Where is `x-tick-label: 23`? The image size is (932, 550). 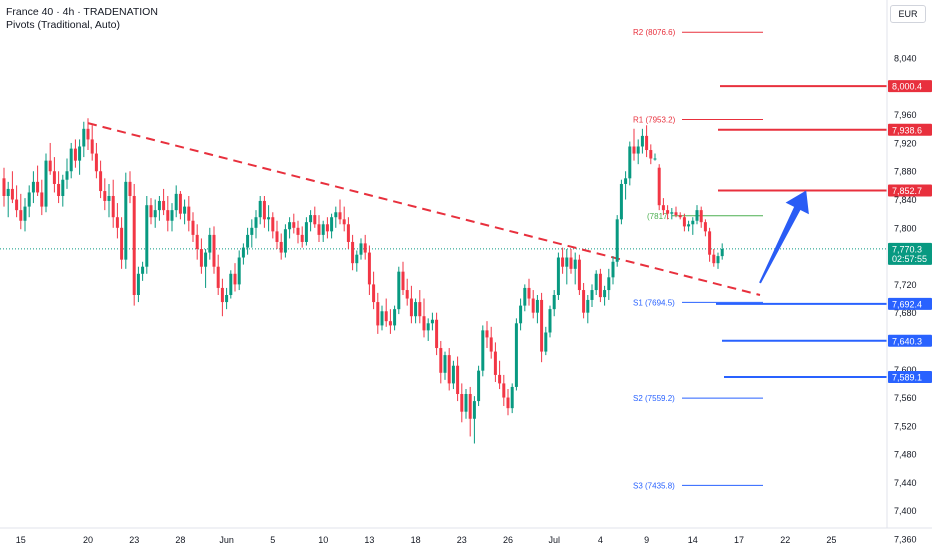 x-tick-label: 23 is located at coordinates (462, 540).